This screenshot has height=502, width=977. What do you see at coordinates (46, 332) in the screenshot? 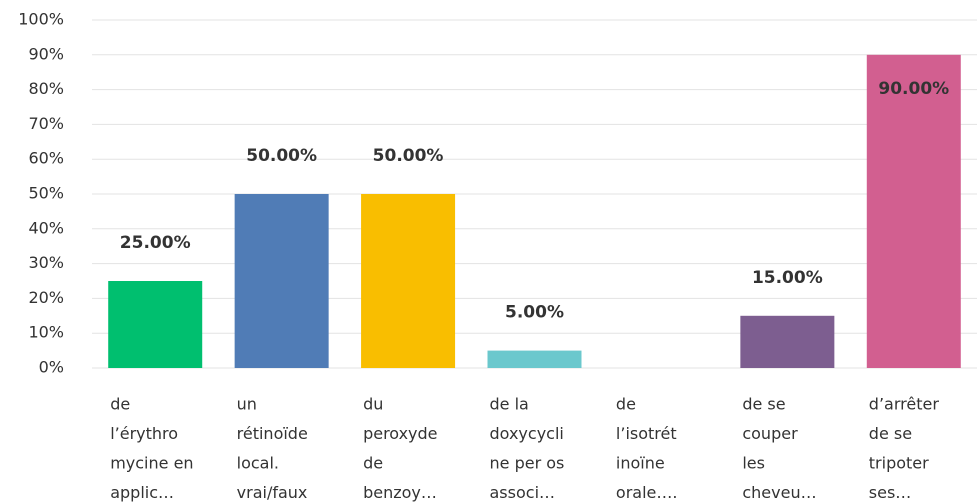
I see `y-tick-label: 10%` at bounding box center [46, 332].